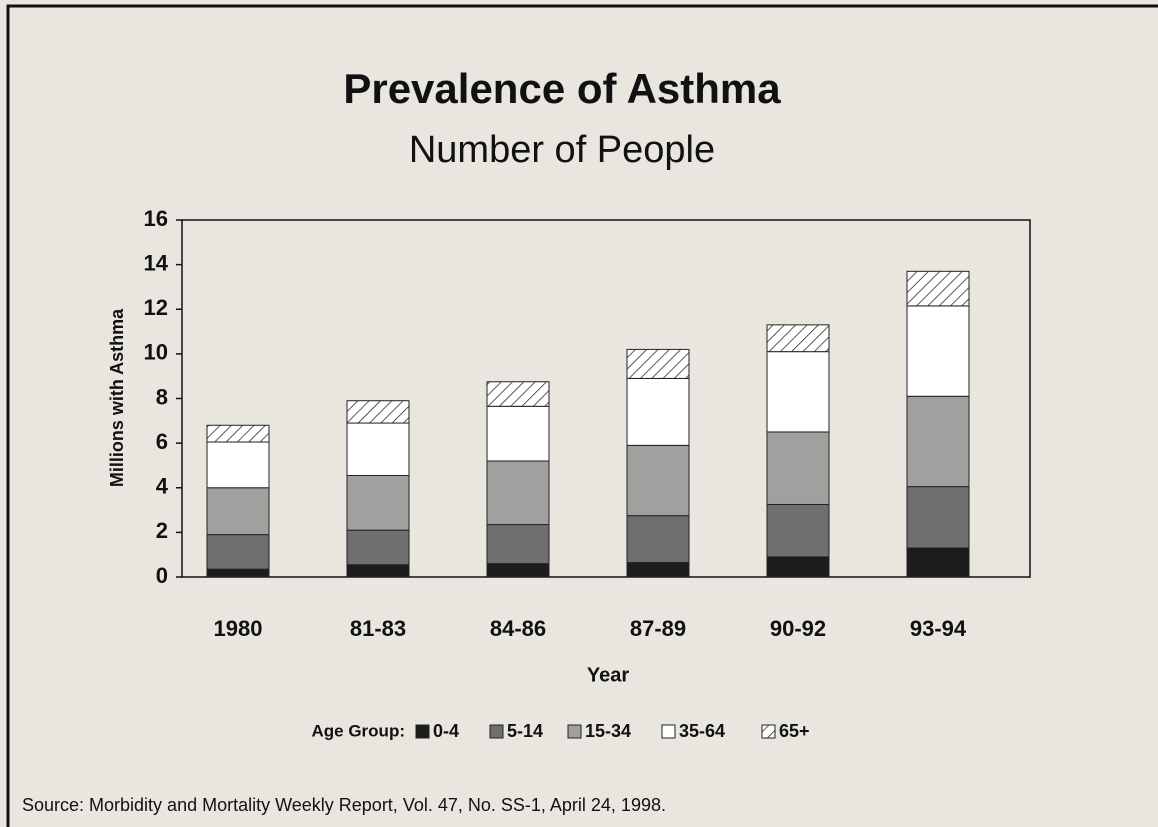 The width and height of the screenshot is (1158, 827). What do you see at coordinates (562, 88) in the screenshot?
I see `chart-title: Prevalence of Asthma` at bounding box center [562, 88].